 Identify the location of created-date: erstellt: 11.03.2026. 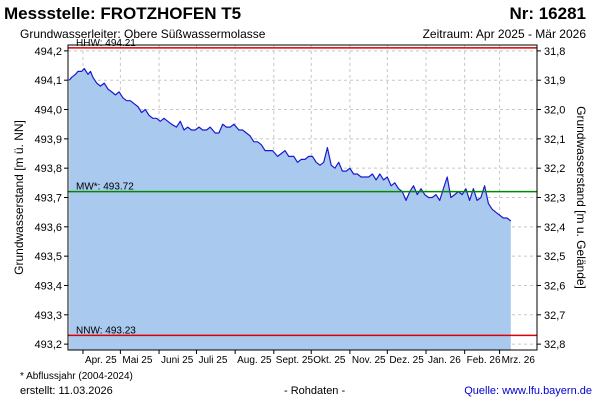
(66, 391).